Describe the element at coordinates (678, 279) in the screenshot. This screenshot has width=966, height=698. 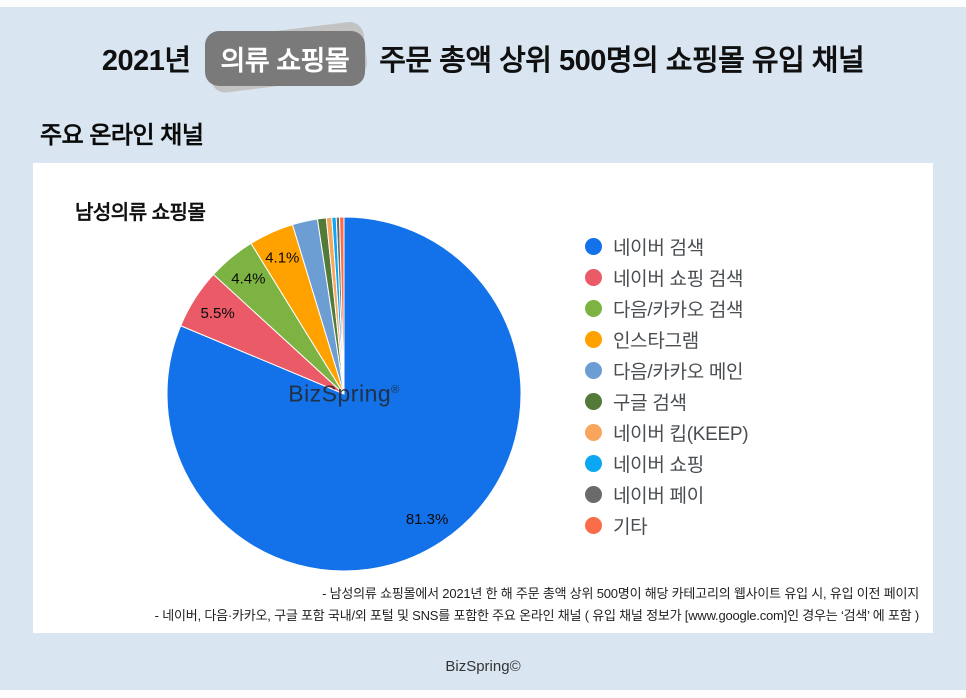
I see `legend-label: 네이버 쇼핑 검색` at that location.